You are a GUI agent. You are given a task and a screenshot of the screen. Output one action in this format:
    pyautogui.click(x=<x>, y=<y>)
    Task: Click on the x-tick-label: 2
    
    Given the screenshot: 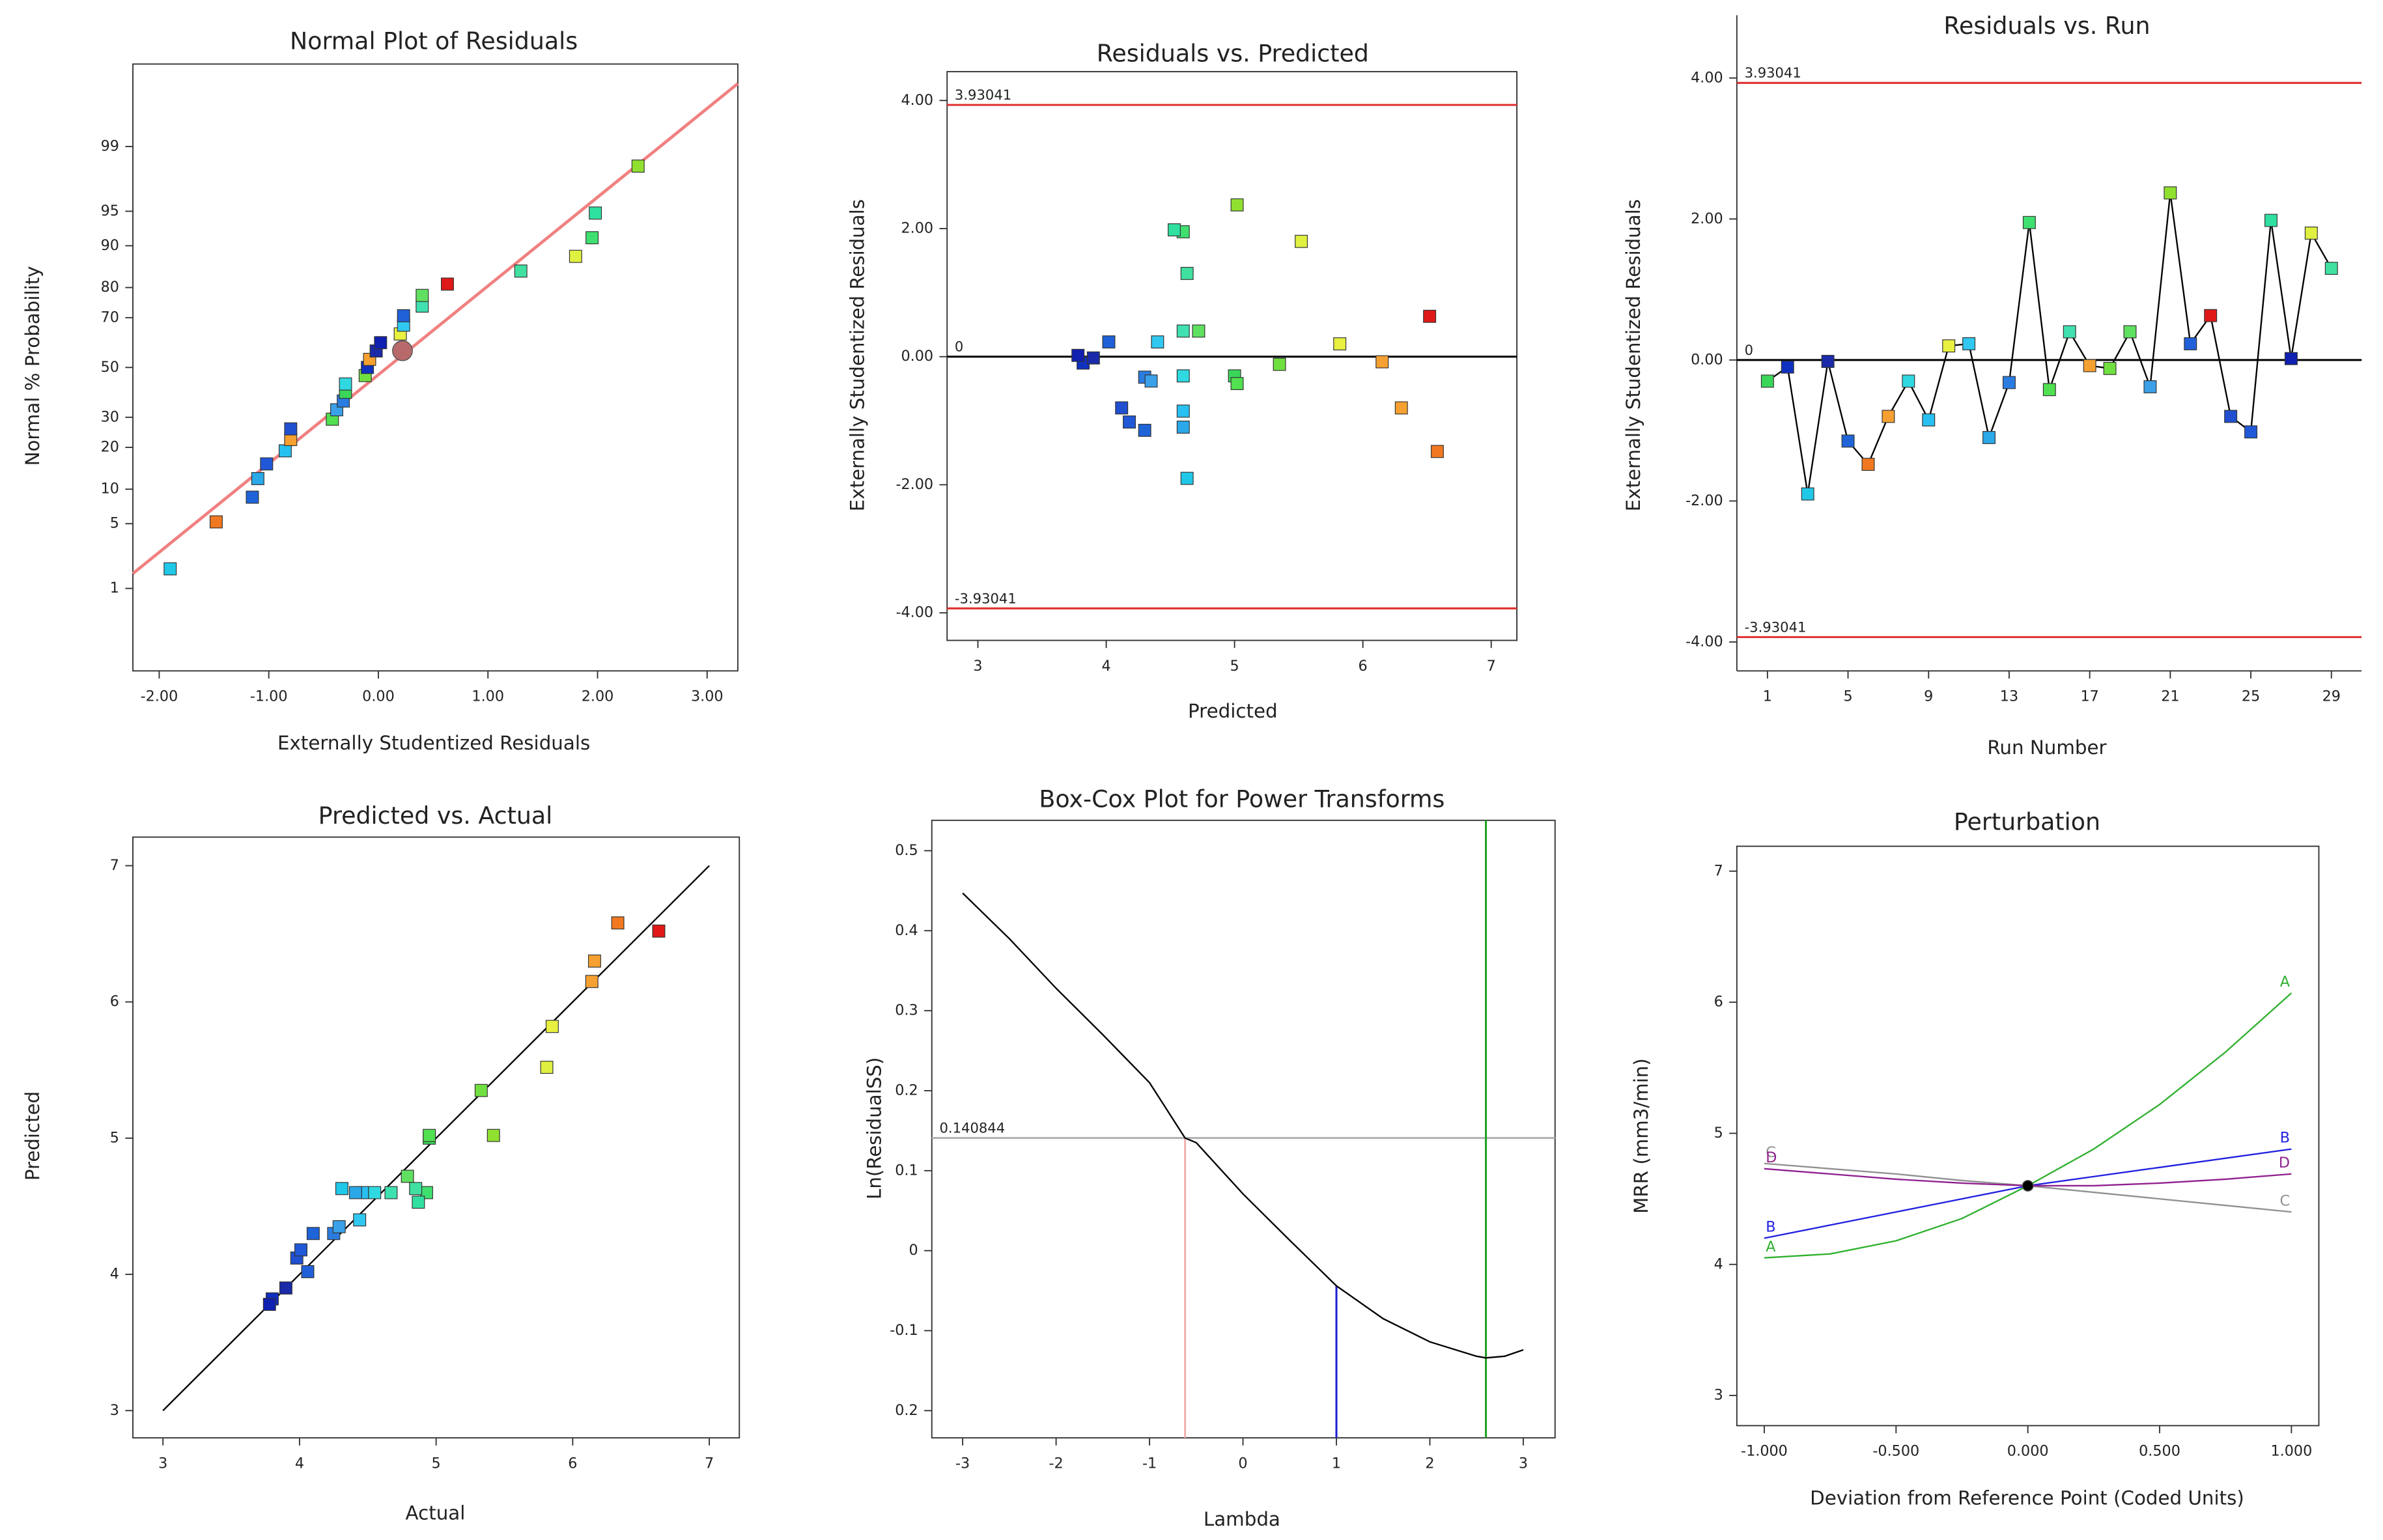 What is the action you would take?
    pyautogui.click(x=1429, y=1464)
    